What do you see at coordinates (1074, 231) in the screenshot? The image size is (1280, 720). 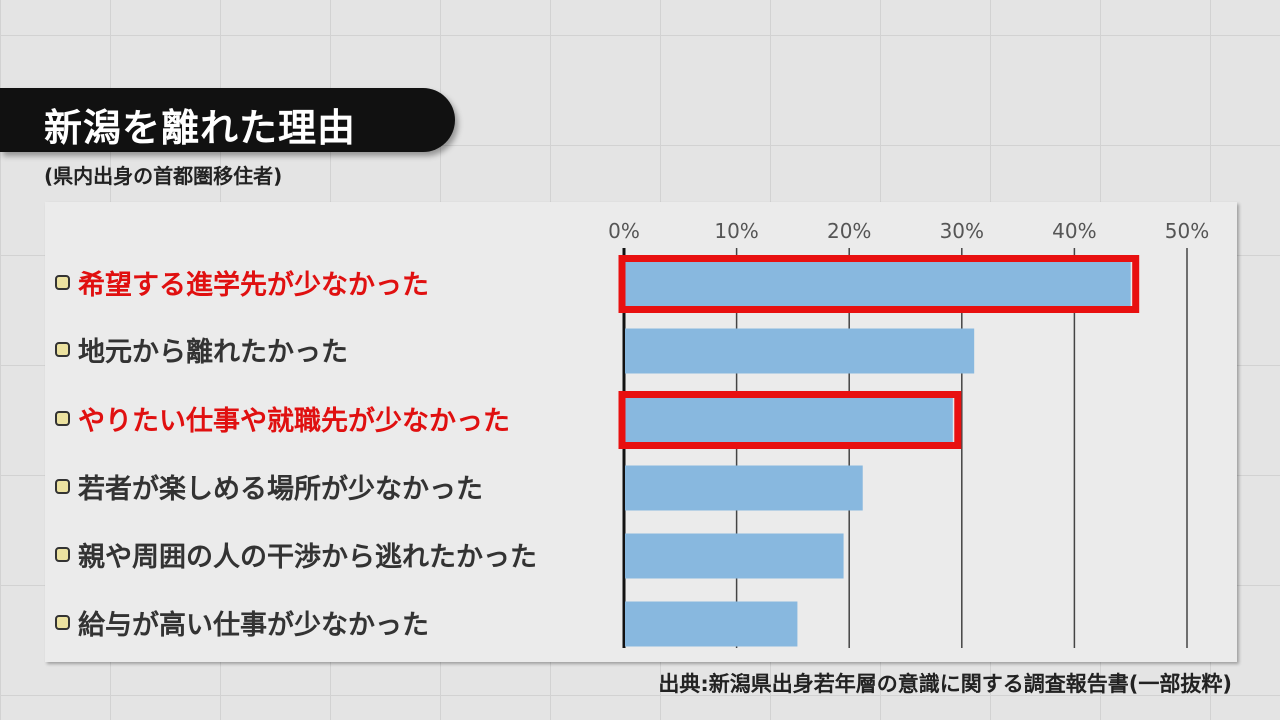 I see `x-tick-label: 40%` at bounding box center [1074, 231].